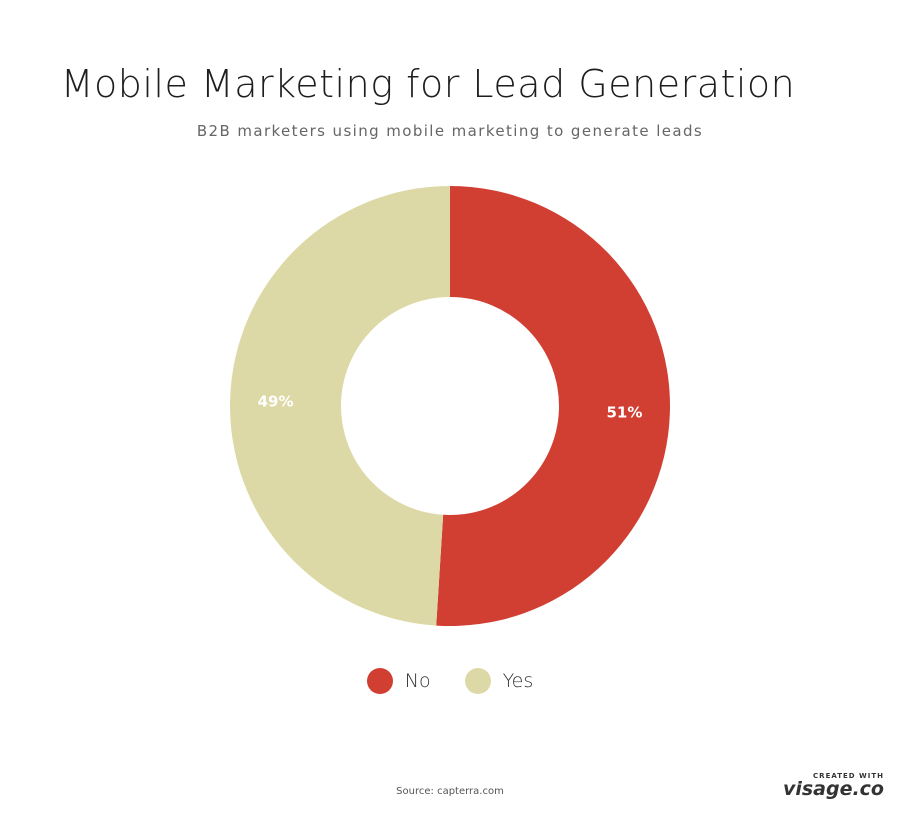  What do you see at coordinates (848, 776) in the screenshot?
I see `brand-tagline: CREATED WITH` at bounding box center [848, 776].